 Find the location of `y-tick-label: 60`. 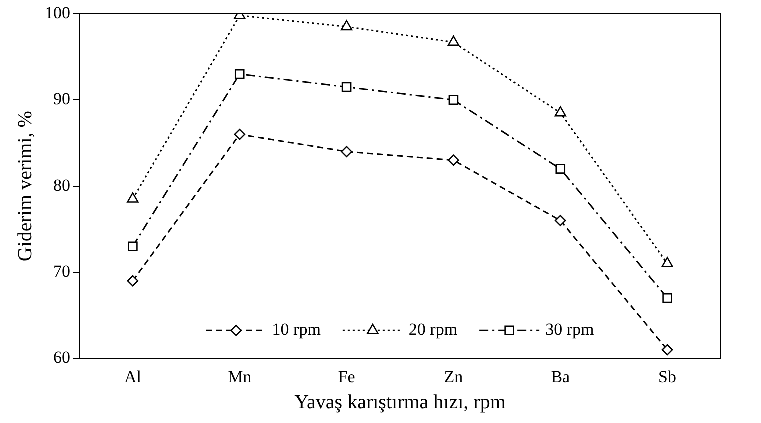

y-tick-label: 60 is located at coordinates (62, 358).